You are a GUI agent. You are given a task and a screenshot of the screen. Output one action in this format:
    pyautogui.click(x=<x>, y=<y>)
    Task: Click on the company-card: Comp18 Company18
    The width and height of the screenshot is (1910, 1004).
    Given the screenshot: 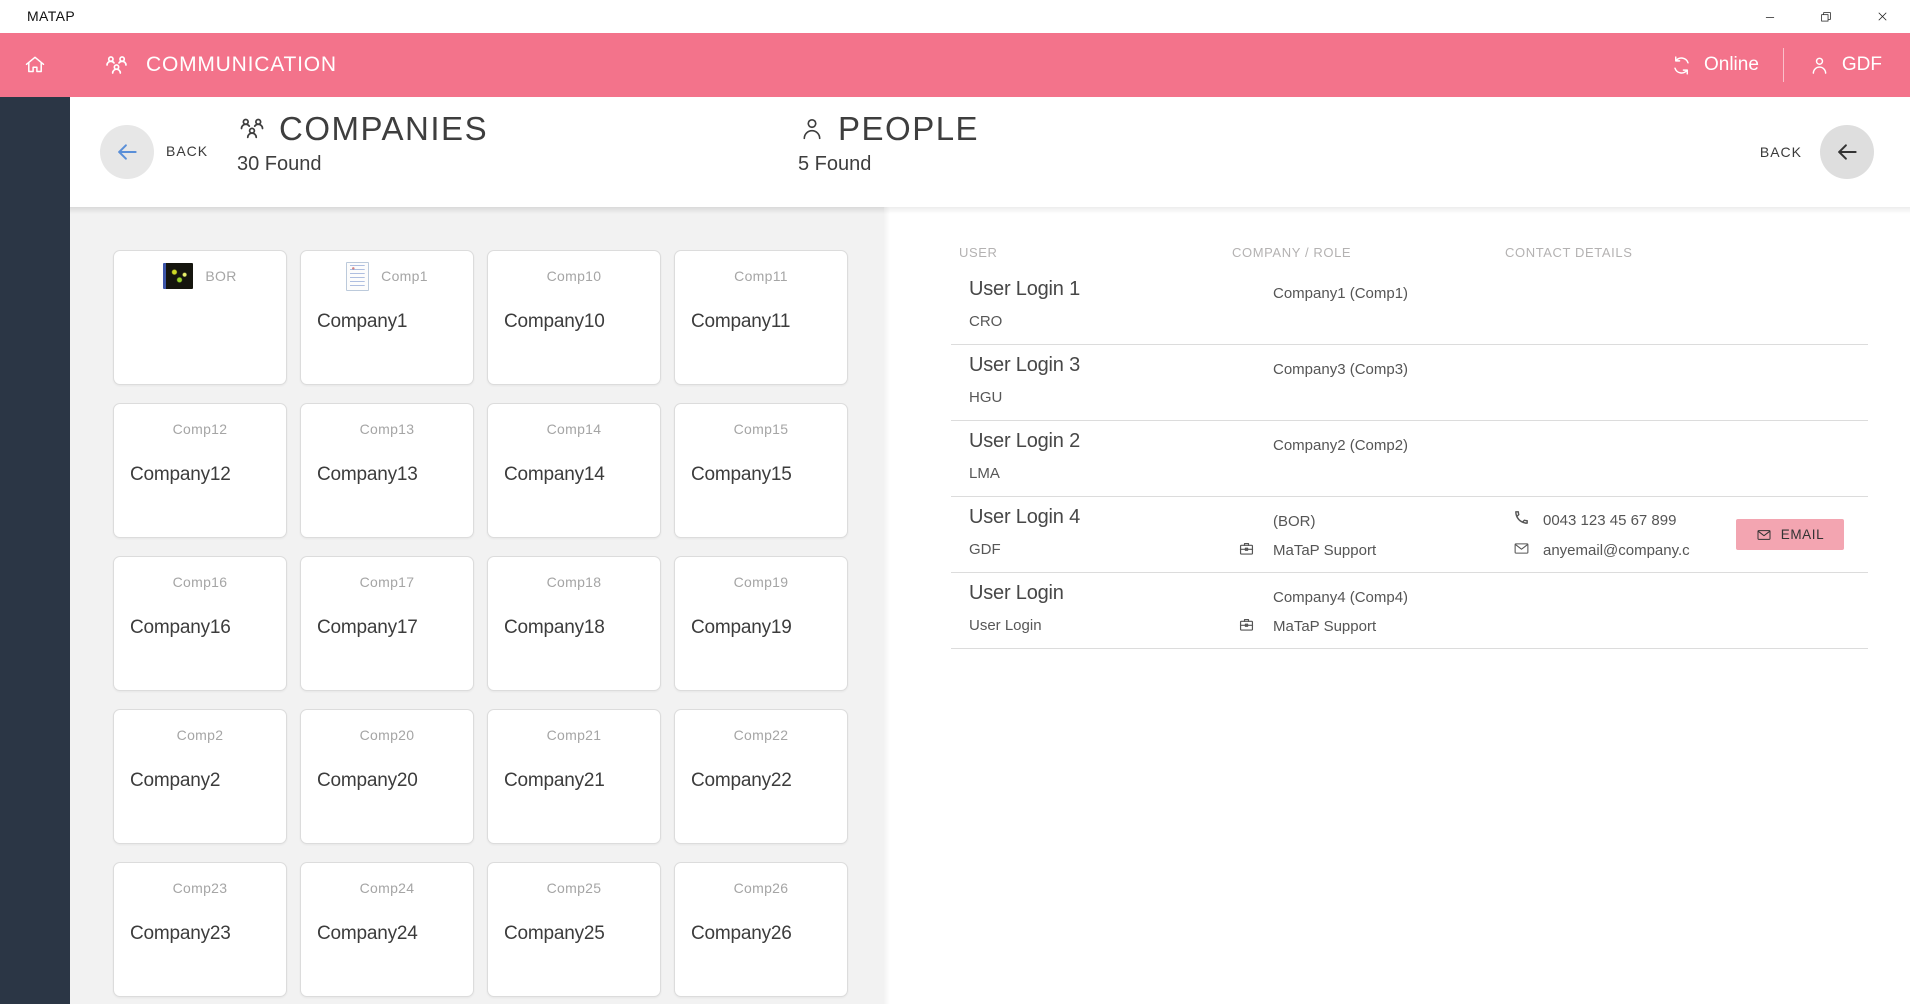 What is the action you would take?
    pyautogui.click(x=574, y=623)
    